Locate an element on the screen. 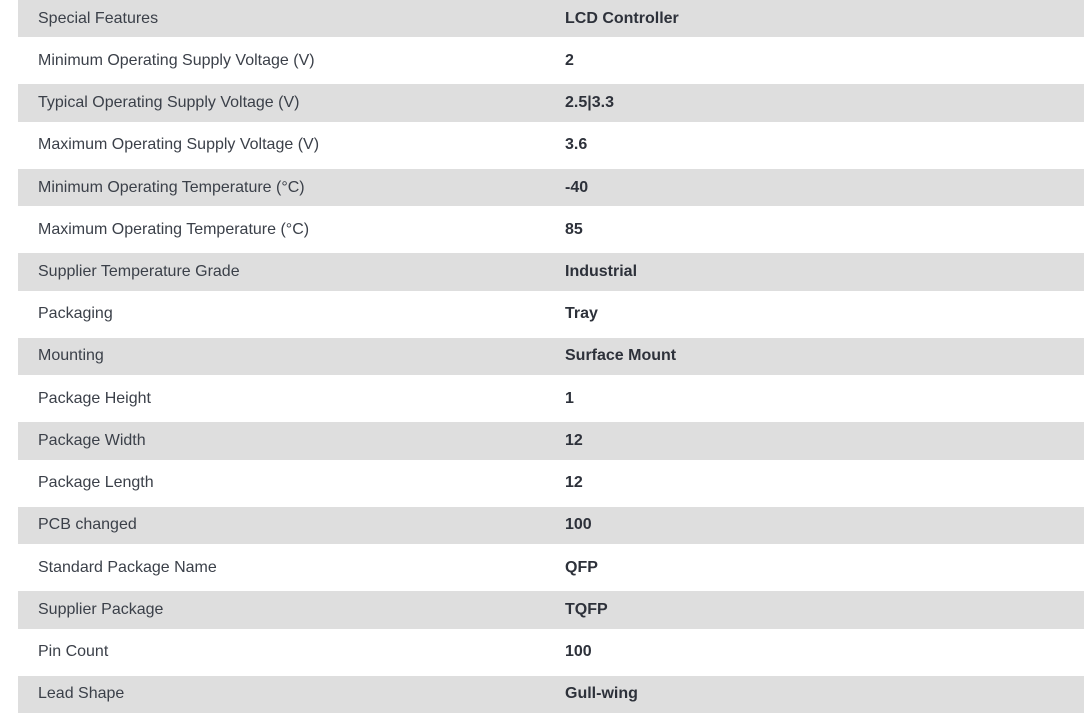 The height and width of the screenshot is (718, 1084). table-row: Maximum Operating Temperature (°C) 85 is located at coordinates (551, 232).